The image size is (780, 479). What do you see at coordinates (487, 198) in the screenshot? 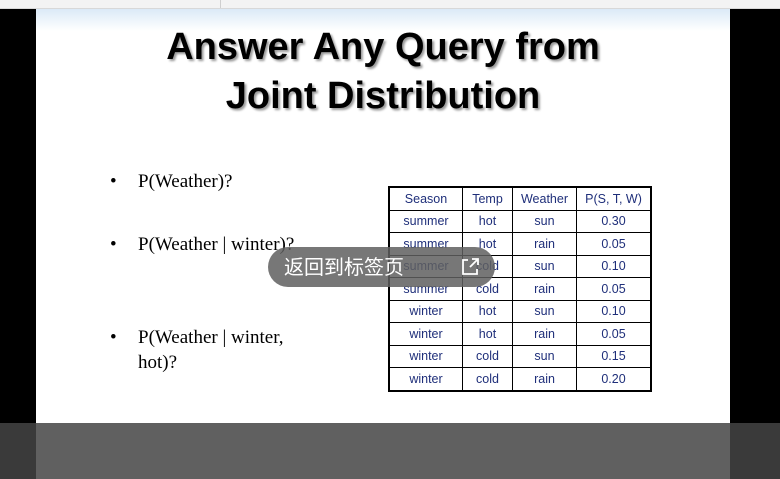
I see `column-header-temp: Temp` at bounding box center [487, 198].